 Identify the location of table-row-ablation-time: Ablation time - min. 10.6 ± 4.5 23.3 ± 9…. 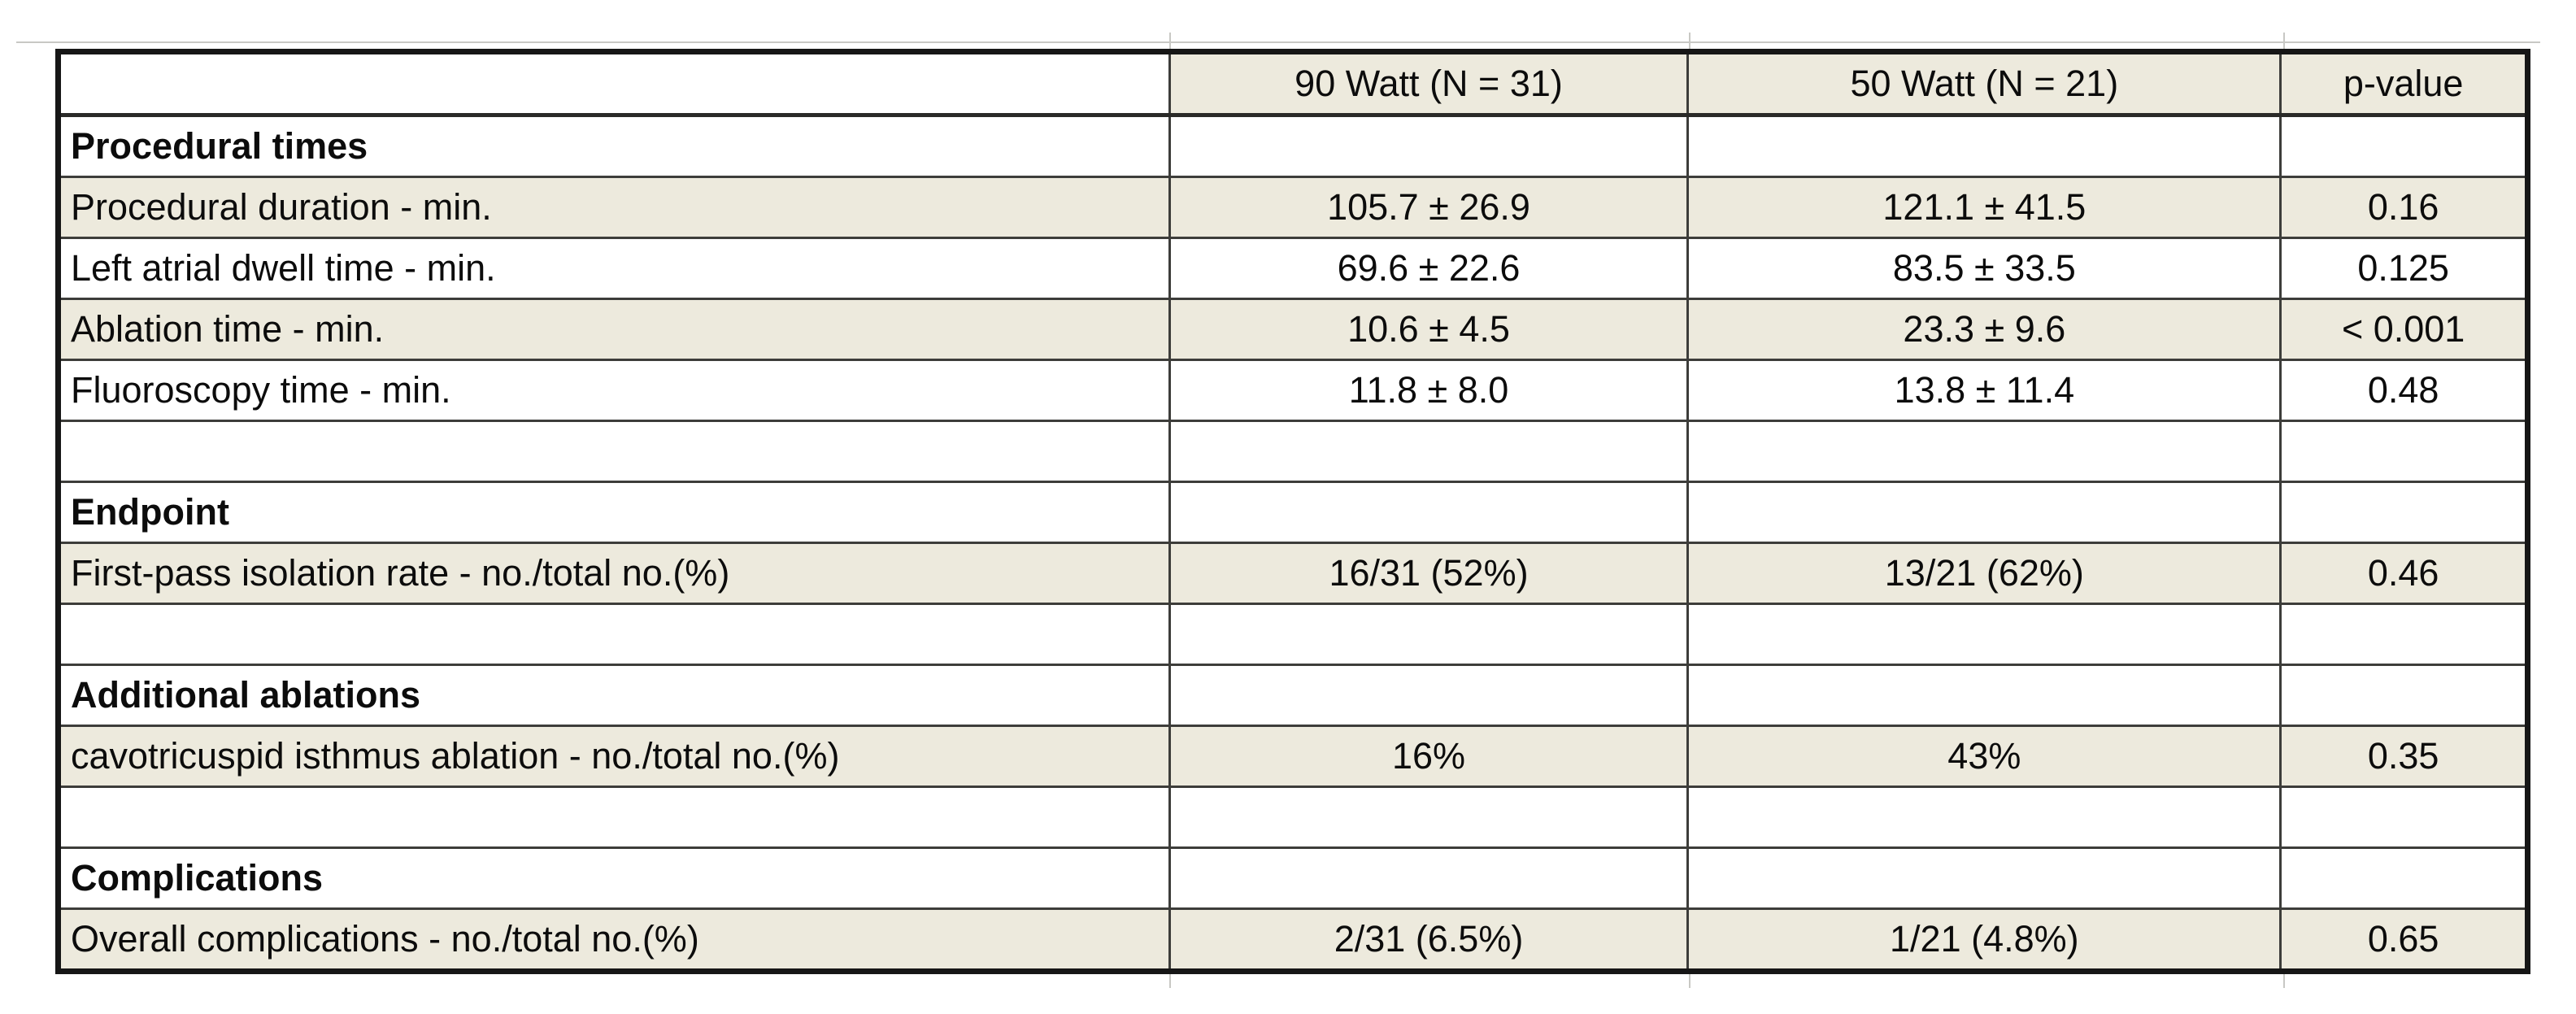
(1293, 329).